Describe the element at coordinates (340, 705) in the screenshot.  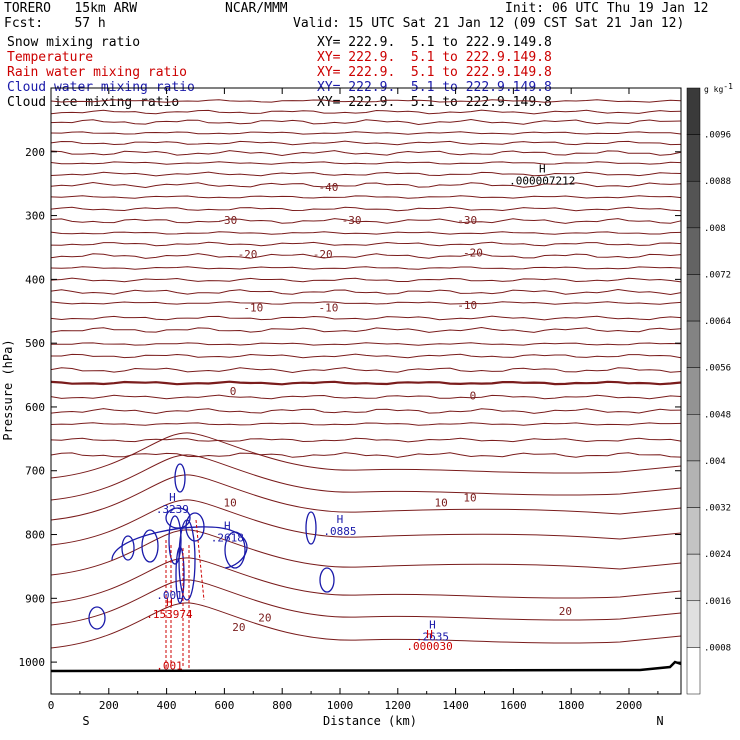
I see `x-tick-label-5: 1000` at that location.